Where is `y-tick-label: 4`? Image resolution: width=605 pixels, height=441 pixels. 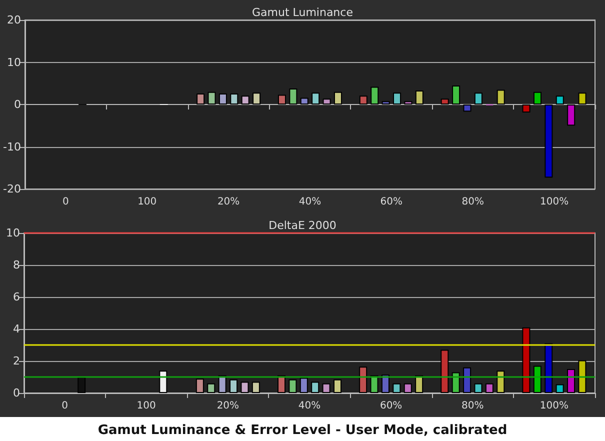 y-tick-label: 4 is located at coordinates (16, 329).